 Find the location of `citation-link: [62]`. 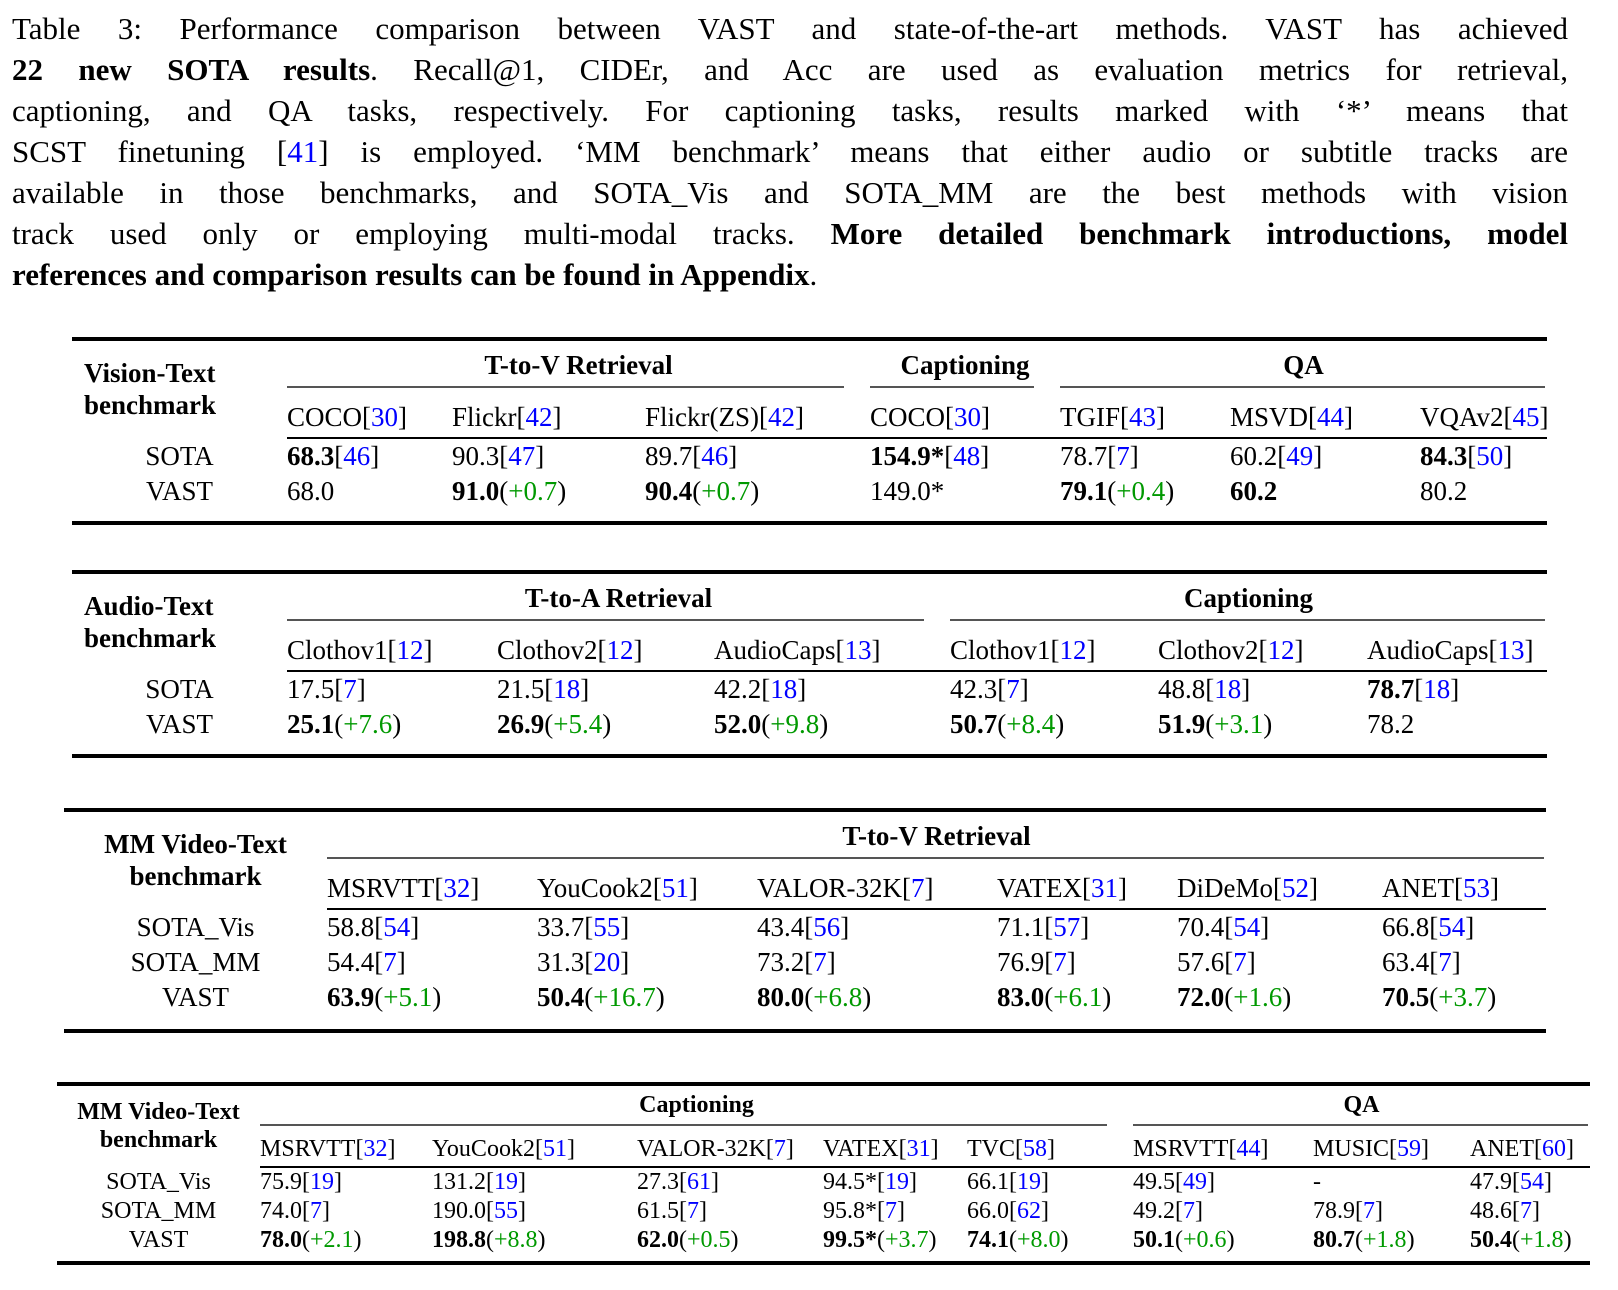

citation-link: [62] is located at coordinates (1029, 1211).